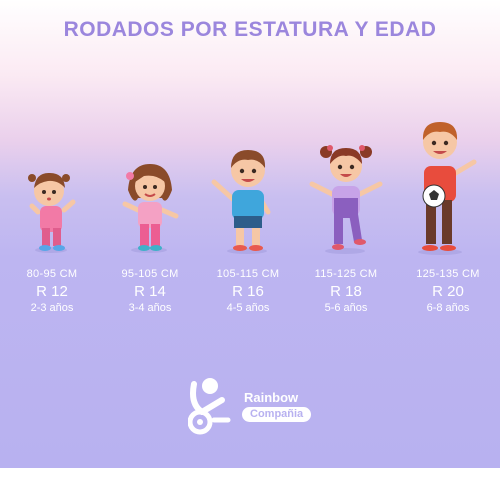 The image size is (500, 492). What do you see at coordinates (150, 185) in the screenshot?
I see `girl-icon` at bounding box center [150, 185].